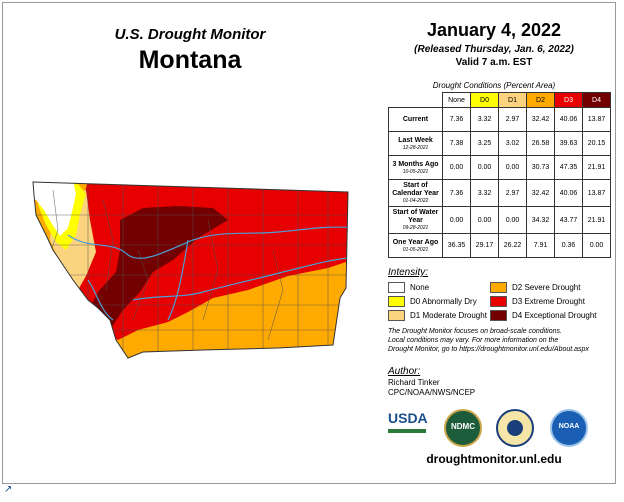  I want to click on column-d0: D0, so click(484, 100).